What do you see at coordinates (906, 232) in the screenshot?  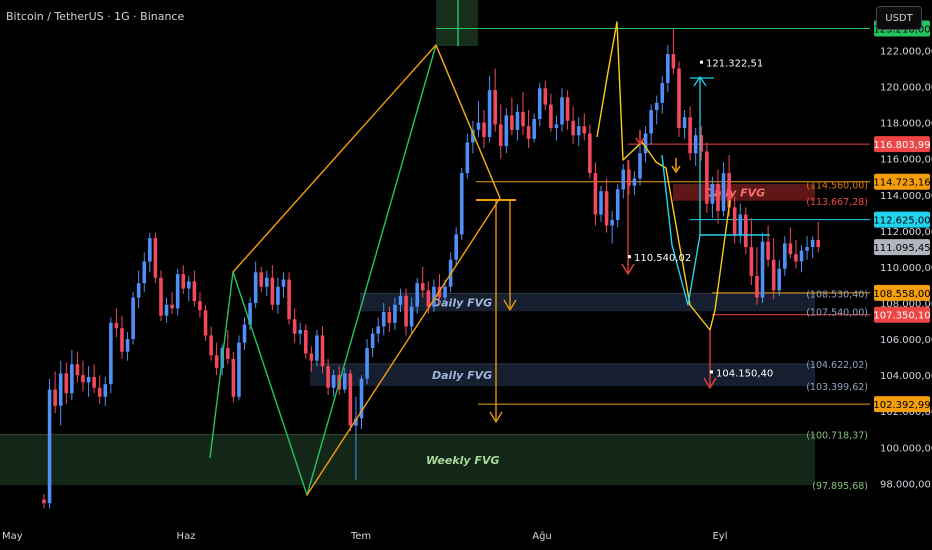 I see `price-tick: 112.000,00` at bounding box center [906, 232].